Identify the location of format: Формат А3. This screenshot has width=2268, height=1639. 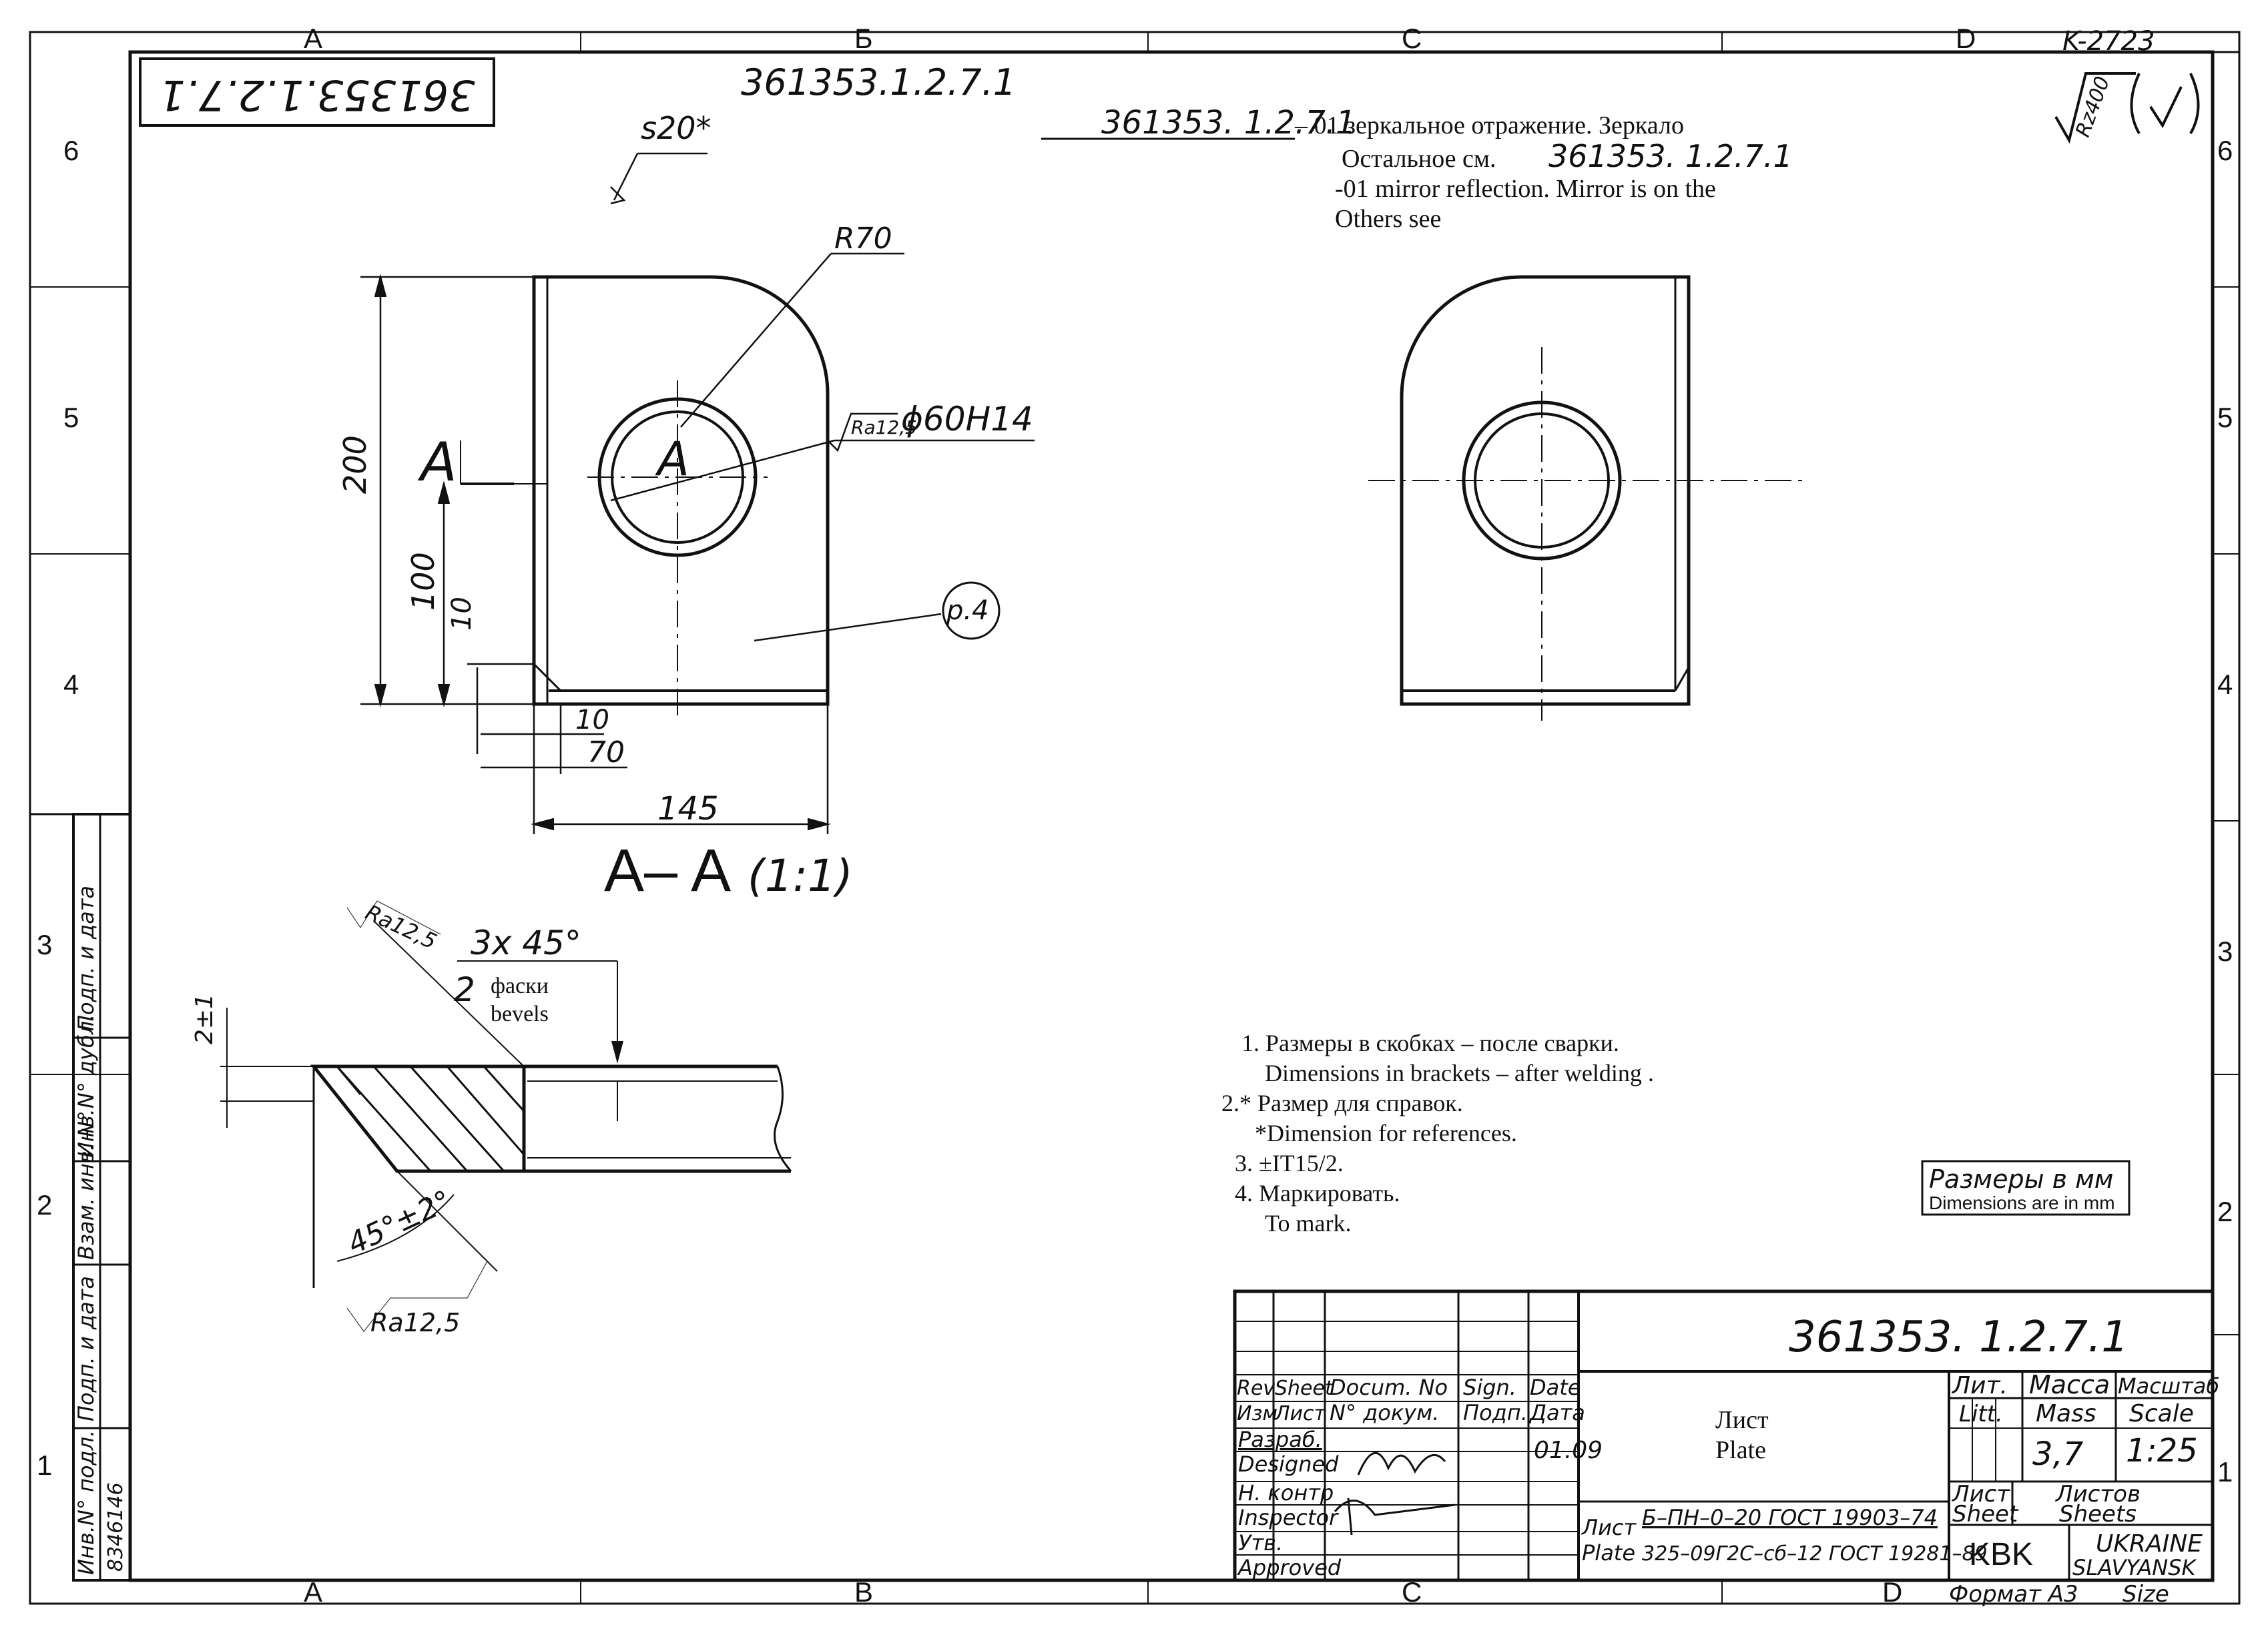
(2013, 1594).